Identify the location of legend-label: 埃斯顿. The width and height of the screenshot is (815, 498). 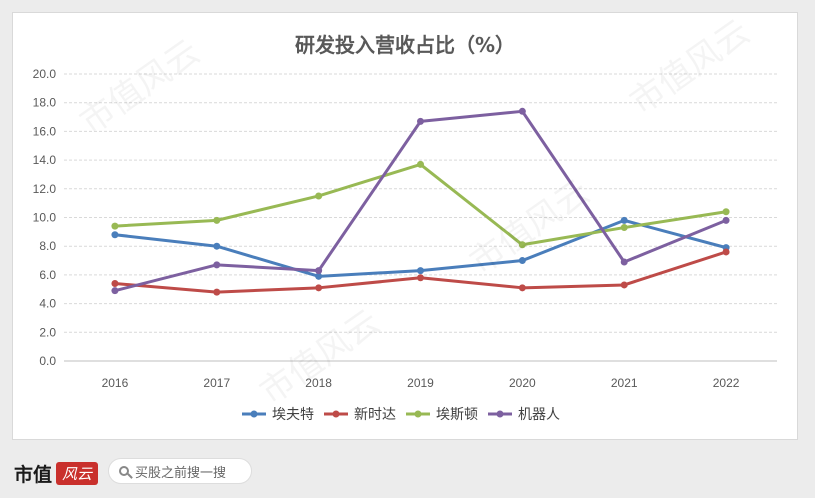
(457, 415).